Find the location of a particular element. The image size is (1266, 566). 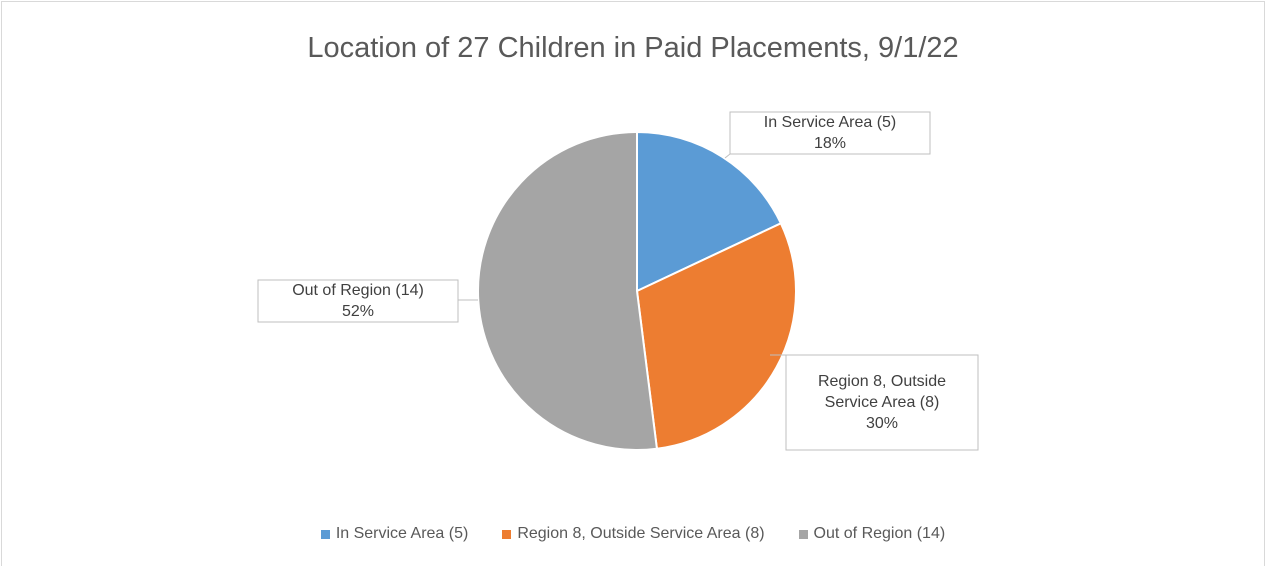

data-label: In Service Area (5) 18% is located at coordinates (830, 133).